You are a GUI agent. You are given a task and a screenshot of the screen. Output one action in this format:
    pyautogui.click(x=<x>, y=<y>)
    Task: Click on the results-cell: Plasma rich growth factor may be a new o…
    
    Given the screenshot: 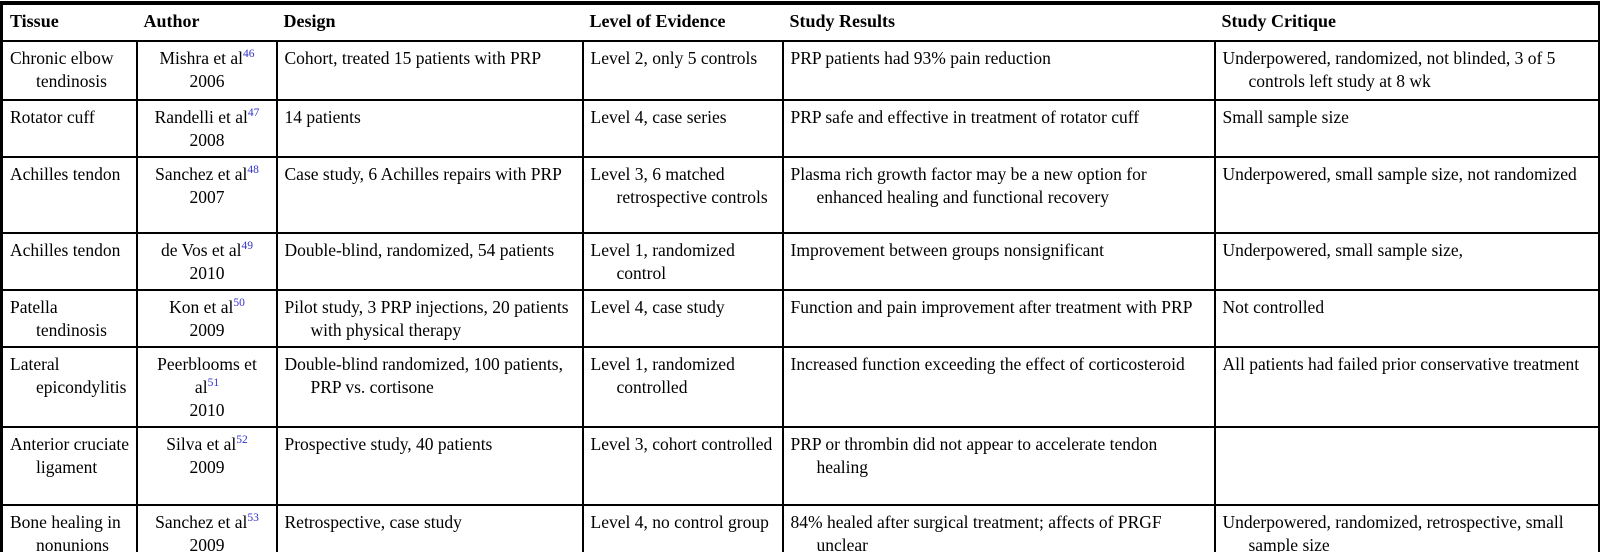 What is the action you would take?
    pyautogui.click(x=998, y=195)
    